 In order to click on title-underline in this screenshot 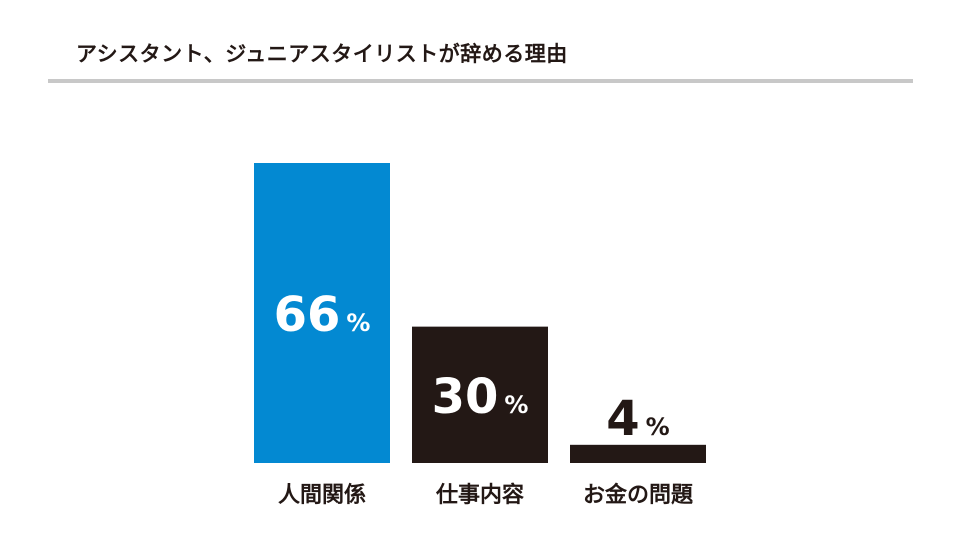, I will do `click(480, 81)`.